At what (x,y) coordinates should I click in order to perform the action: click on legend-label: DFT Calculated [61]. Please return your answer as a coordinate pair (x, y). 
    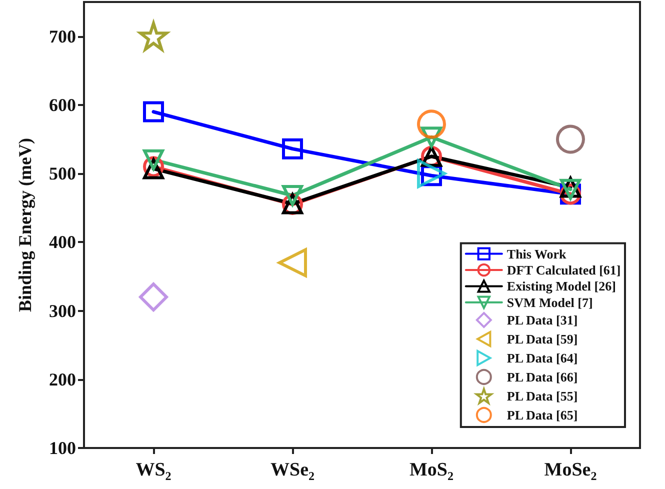
    Looking at the image, I should click on (563, 270).